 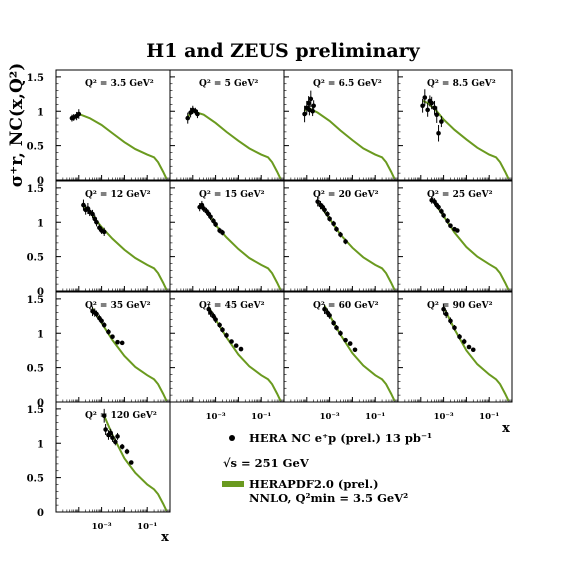 I want to click on x-axis-label: x, so click(x=506, y=428).